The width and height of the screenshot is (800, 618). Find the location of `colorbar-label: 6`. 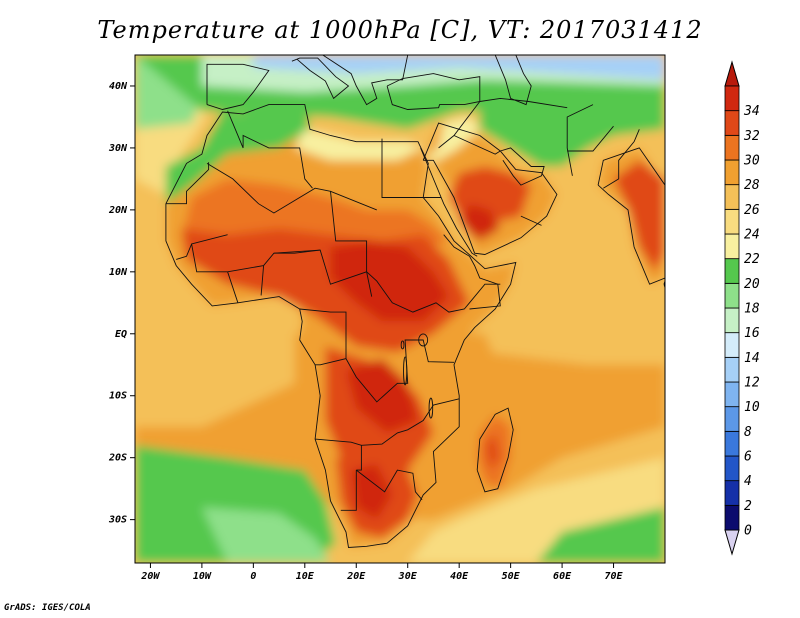

colorbar-label: 6 is located at coordinates (748, 457).